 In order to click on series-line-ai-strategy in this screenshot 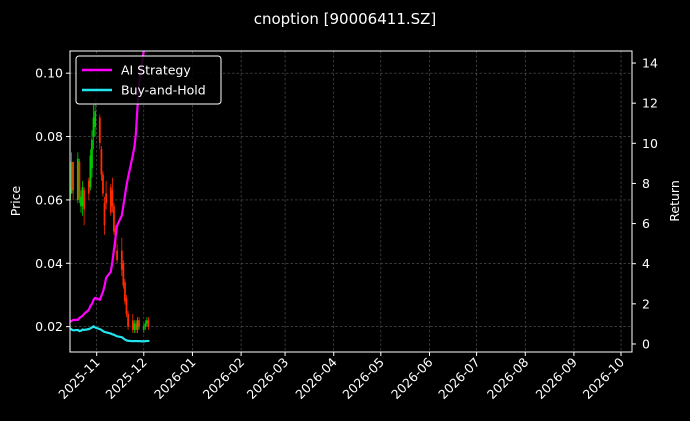, I will do `click(107, 187)`.